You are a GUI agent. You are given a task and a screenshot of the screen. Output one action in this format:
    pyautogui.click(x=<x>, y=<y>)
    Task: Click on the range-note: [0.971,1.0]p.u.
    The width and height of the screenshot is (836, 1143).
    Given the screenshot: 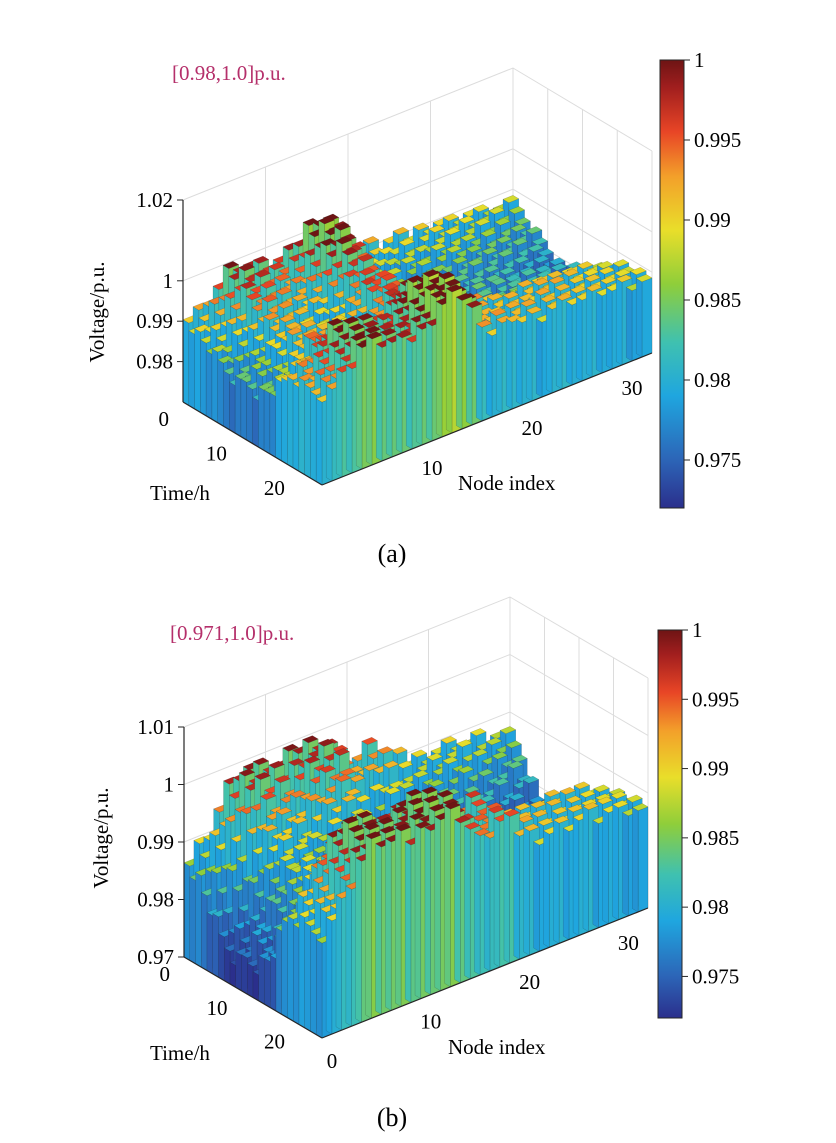 What is the action you would take?
    pyautogui.click(x=232, y=633)
    